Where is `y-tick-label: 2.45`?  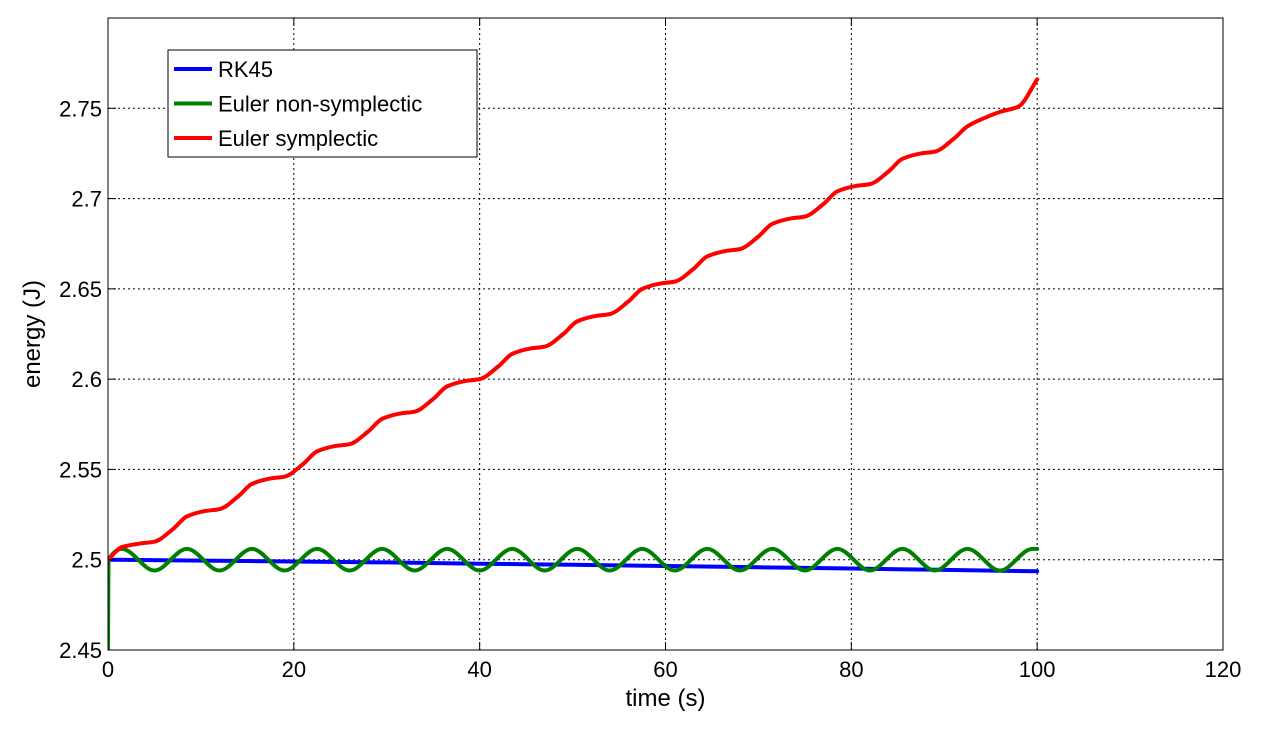 y-tick-label: 2.45 is located at coordinates (80, 650).